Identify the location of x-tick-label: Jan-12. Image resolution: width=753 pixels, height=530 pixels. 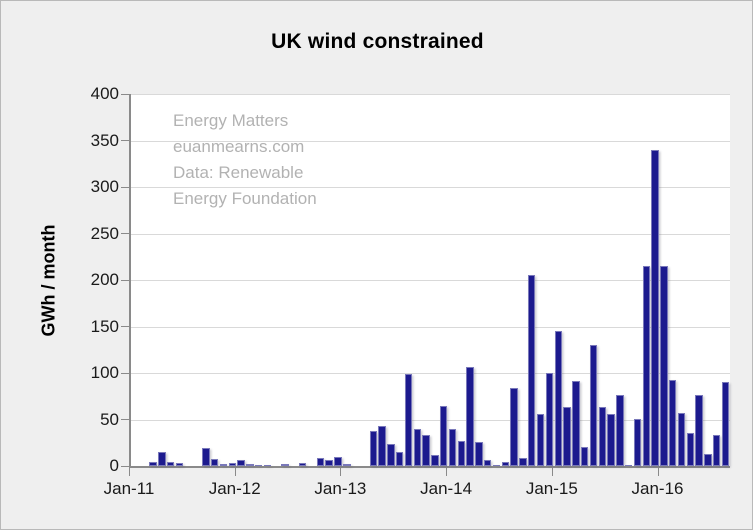
(234, 488).